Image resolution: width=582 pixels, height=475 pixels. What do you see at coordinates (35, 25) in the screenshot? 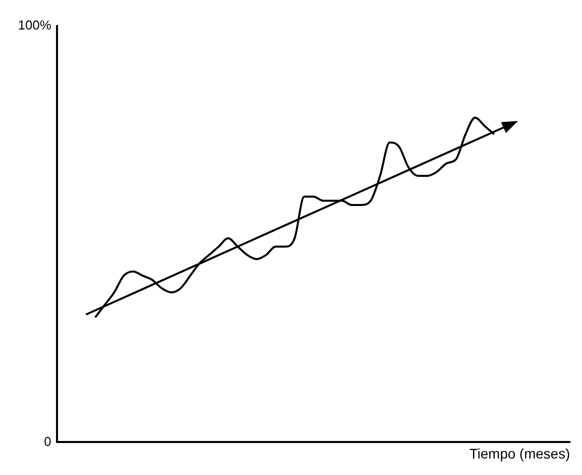
I see `y-tick-label: 100%` at bounding box center [35, 25].